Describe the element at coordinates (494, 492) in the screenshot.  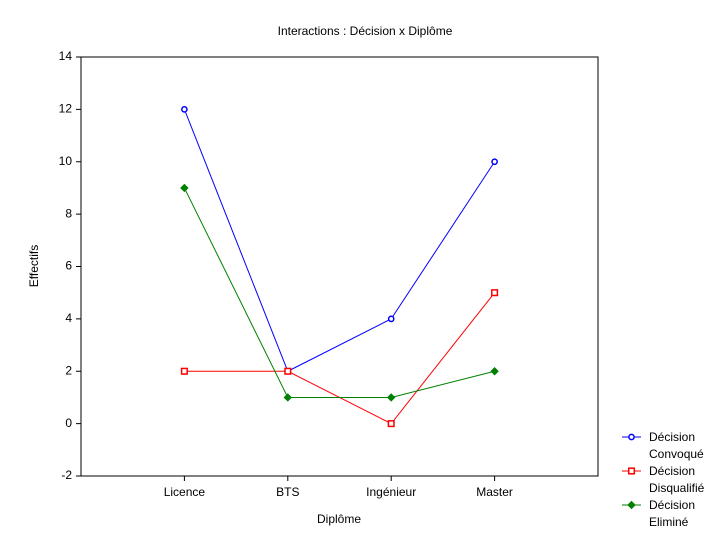
I see `x-tick-label: Master` at that location.